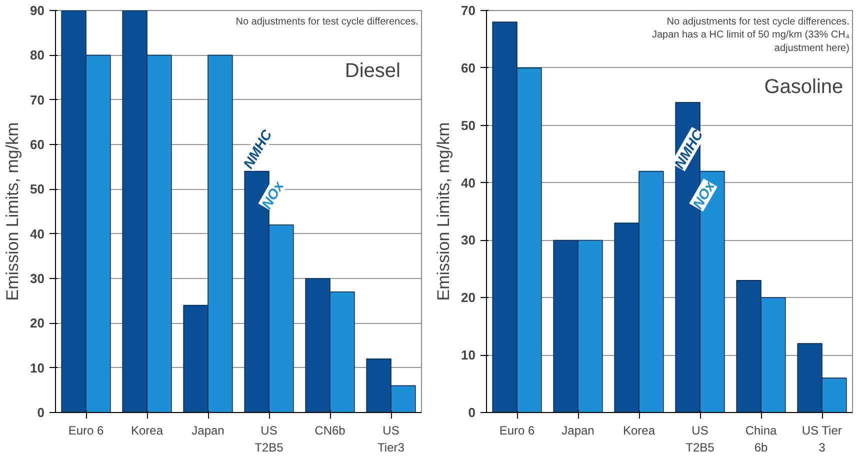 This screenshot has height=457, width=863. I want to click on x-tick-label: CN6b, so click(330, 431).